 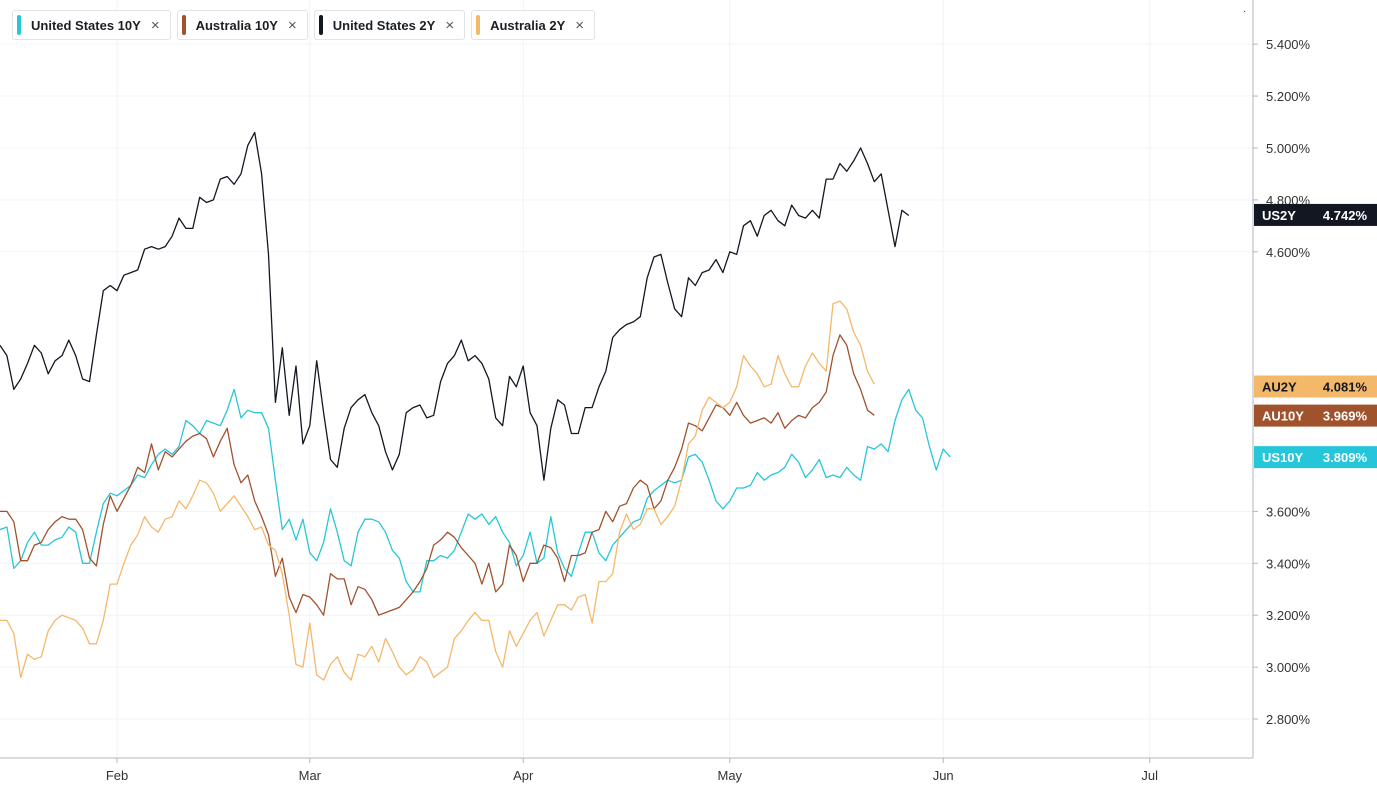 What do you see at coordinates (632, 770) in the screenshot?
I see `time-axis: Feb Mar Apr May Jun Jul` at bounding box center [632, 770].